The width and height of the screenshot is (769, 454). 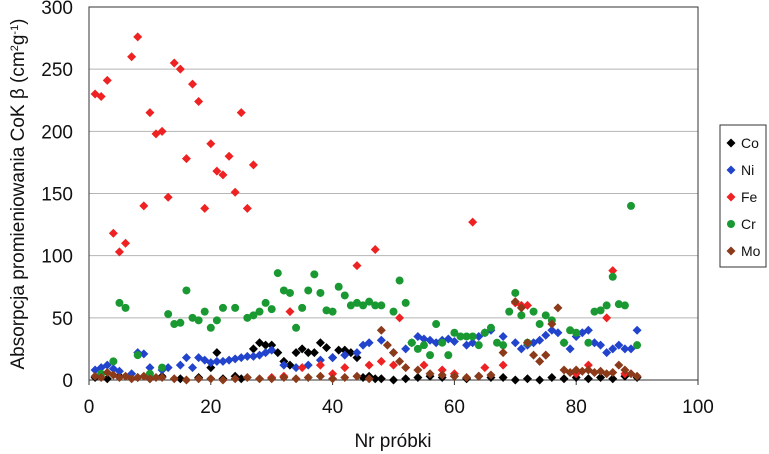 What do you see at coordinates (18, 21) in the screenshot?
I see `y-axis-title-end: )` at bounding box center [18, 21].